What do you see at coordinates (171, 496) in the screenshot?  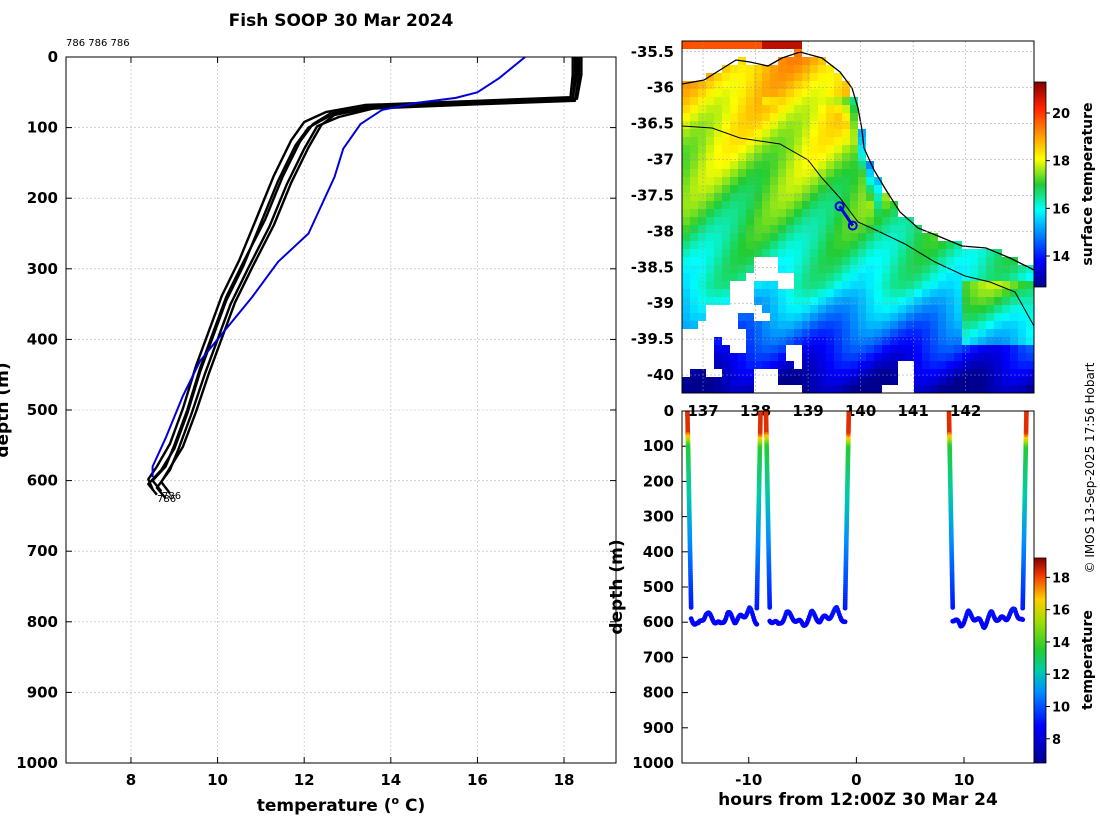 I see `profile-bottom-annotation-1: 786` at bounding box center [171, 496].